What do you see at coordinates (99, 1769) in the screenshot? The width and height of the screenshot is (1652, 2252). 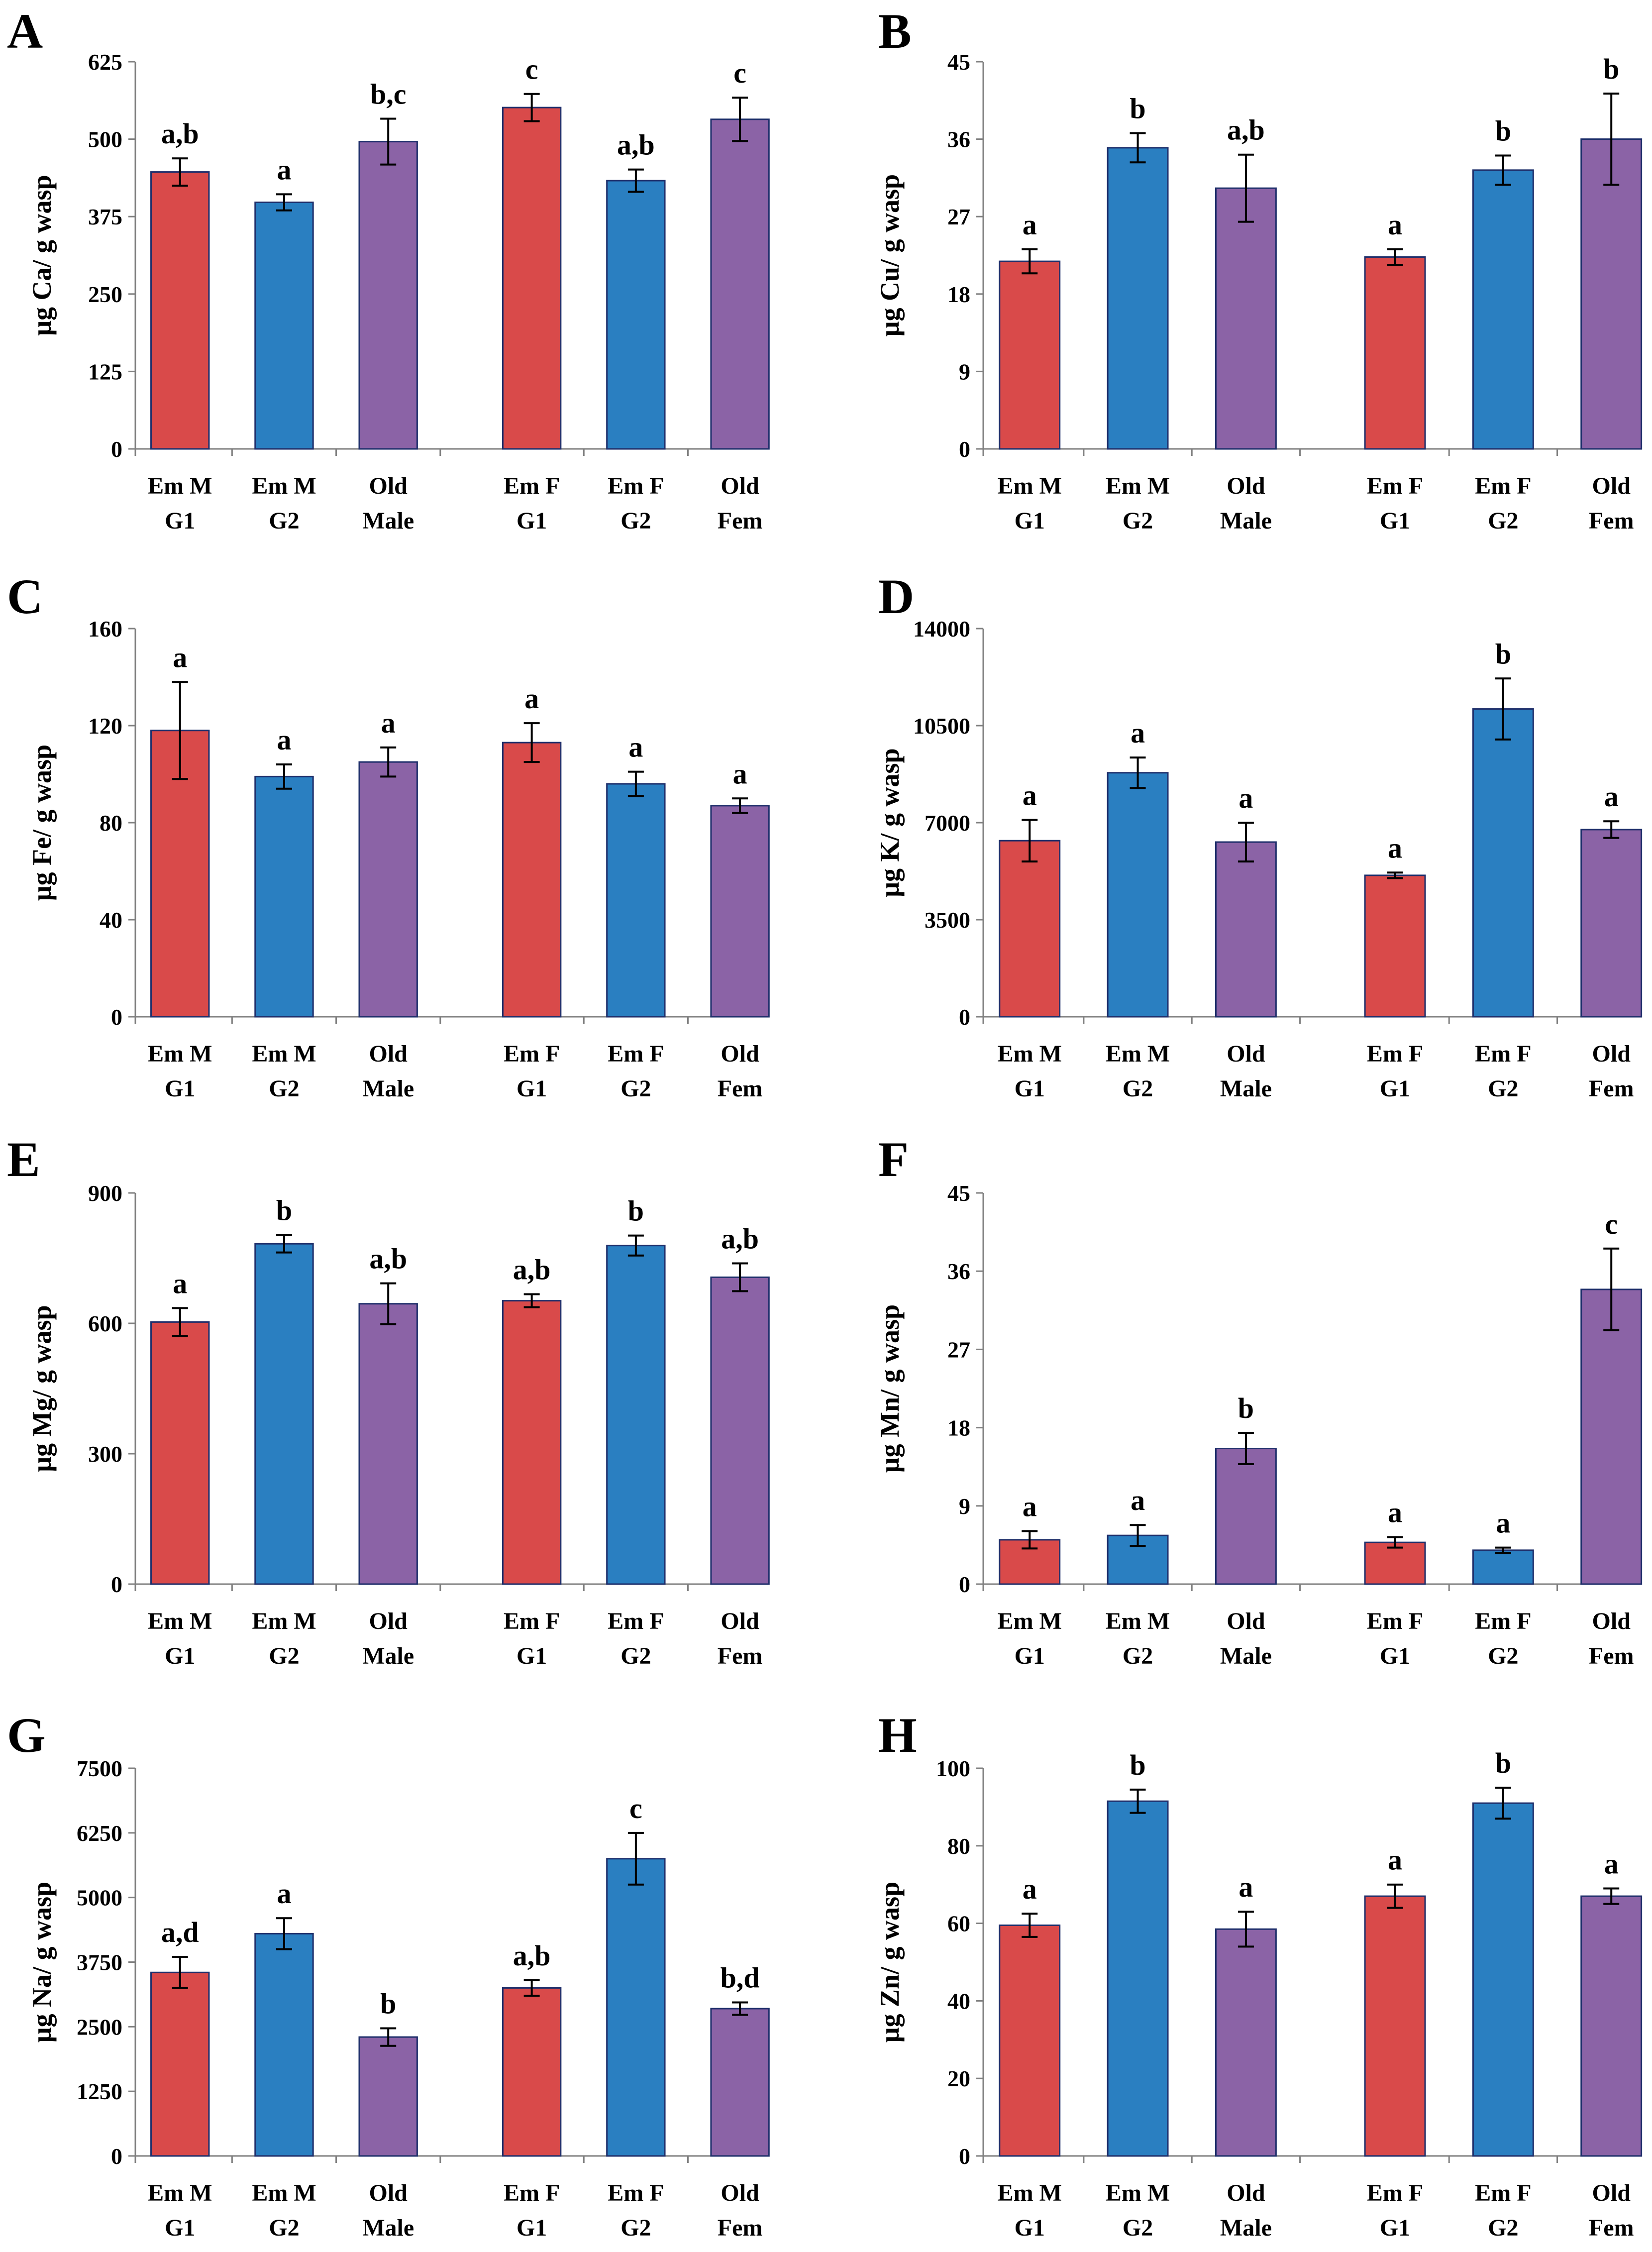 I see `y-tick-label: 7500` at bounding box center [99, 1769].